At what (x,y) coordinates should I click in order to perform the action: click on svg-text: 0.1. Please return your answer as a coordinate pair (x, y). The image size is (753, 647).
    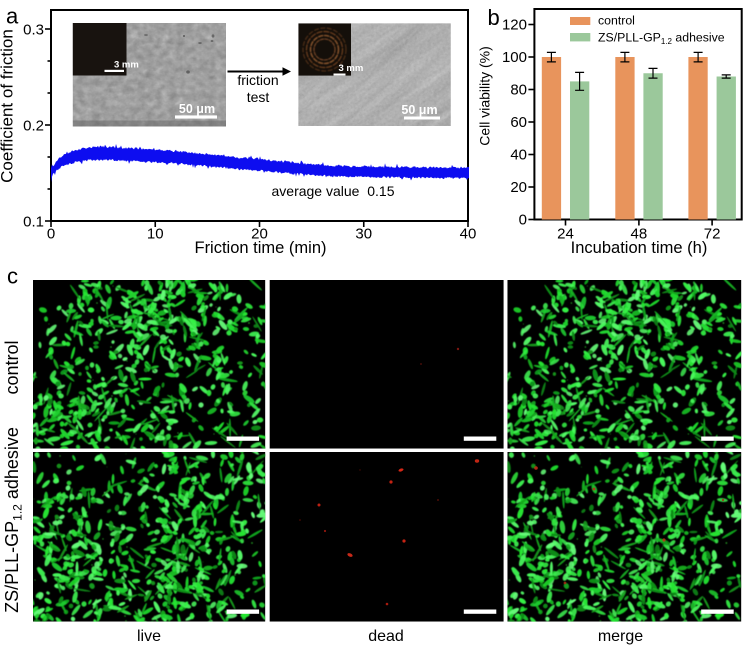
    Looking at the image, I should click on (33, 222).